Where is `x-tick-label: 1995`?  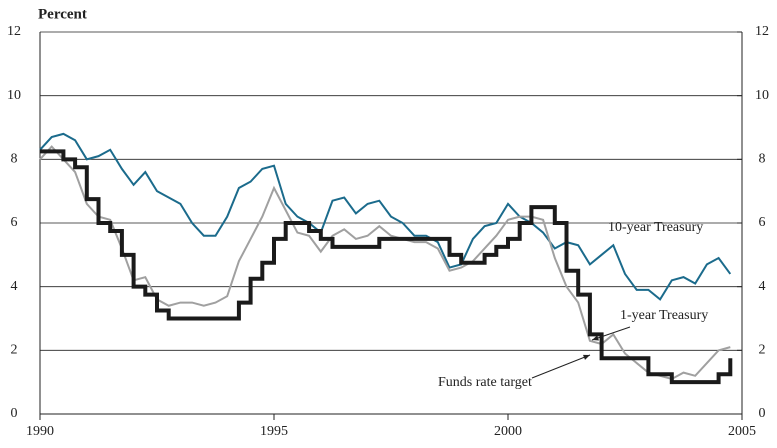
x-tick-label: 1995 is located at coordinates (274, 431).